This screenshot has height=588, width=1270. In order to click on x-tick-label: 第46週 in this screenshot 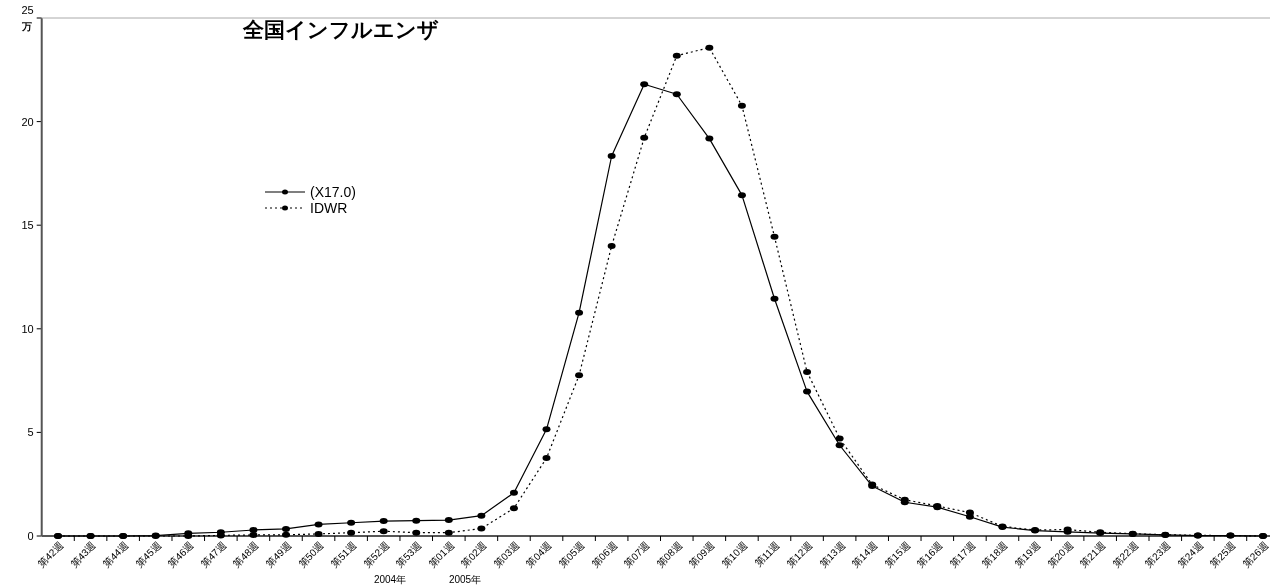, I will do `click(180, 554)`.